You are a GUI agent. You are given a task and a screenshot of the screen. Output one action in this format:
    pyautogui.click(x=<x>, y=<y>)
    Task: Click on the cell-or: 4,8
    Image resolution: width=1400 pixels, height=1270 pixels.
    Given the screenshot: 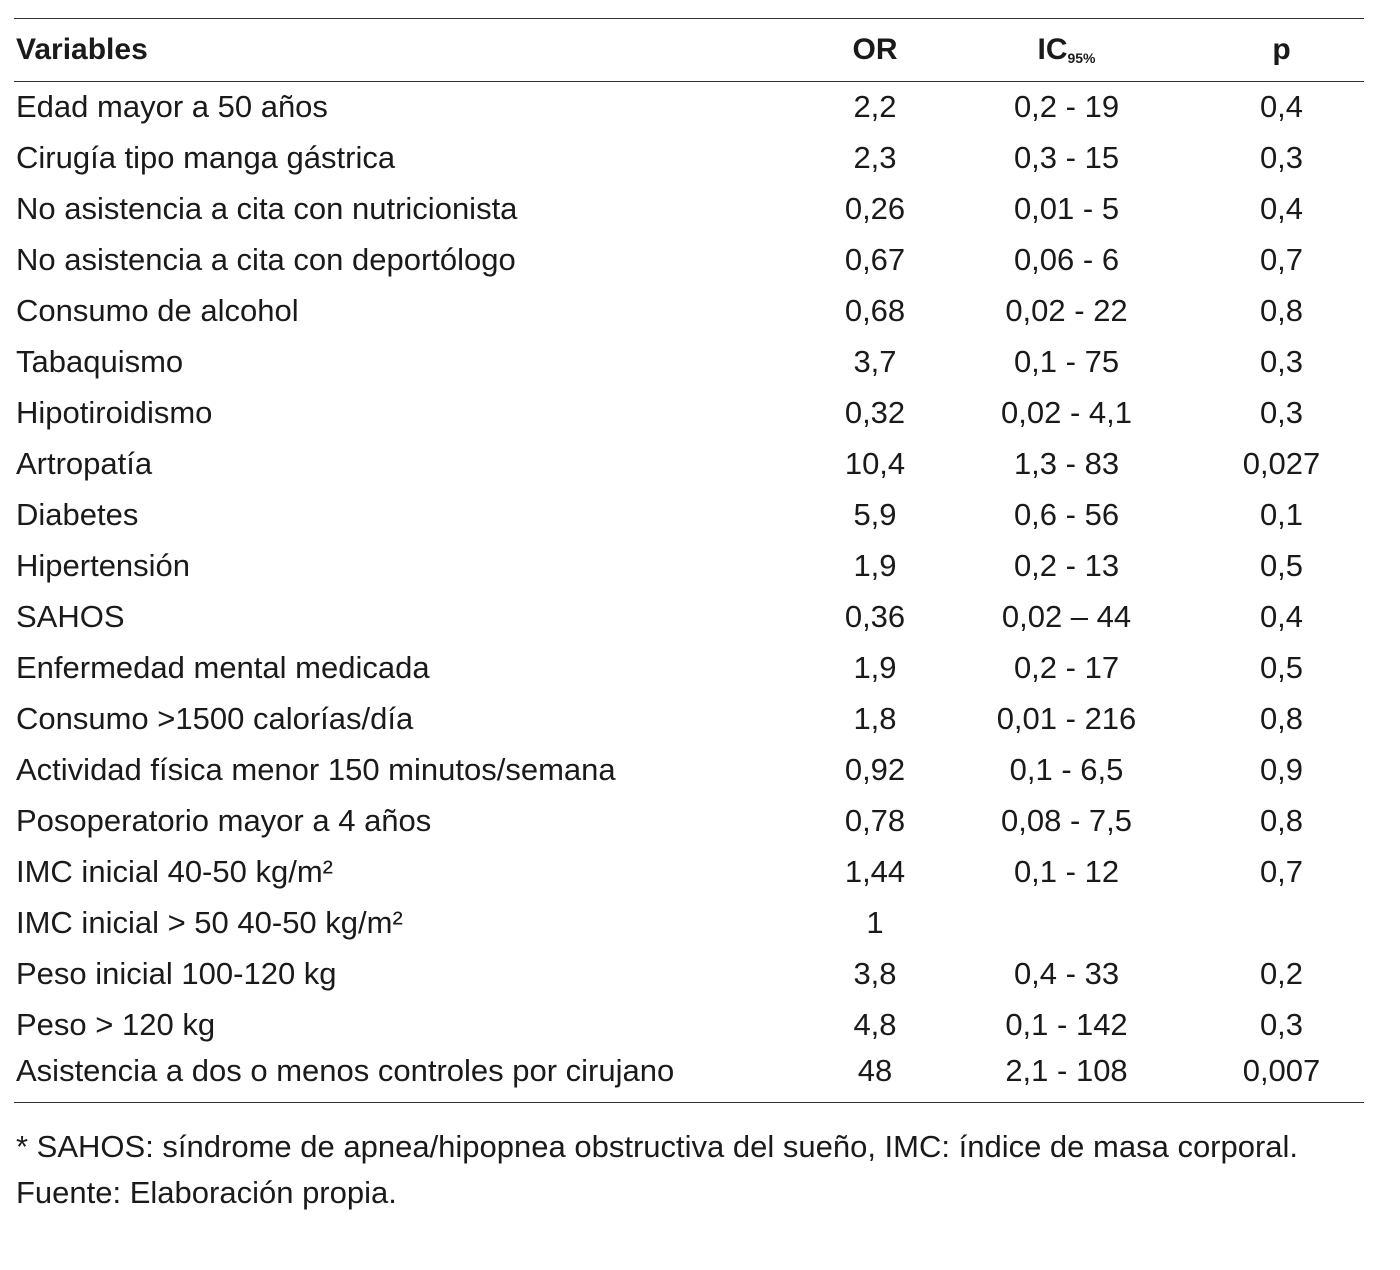 What is the action you would take?
    pyautogui.click(x=875, y=1024)
    